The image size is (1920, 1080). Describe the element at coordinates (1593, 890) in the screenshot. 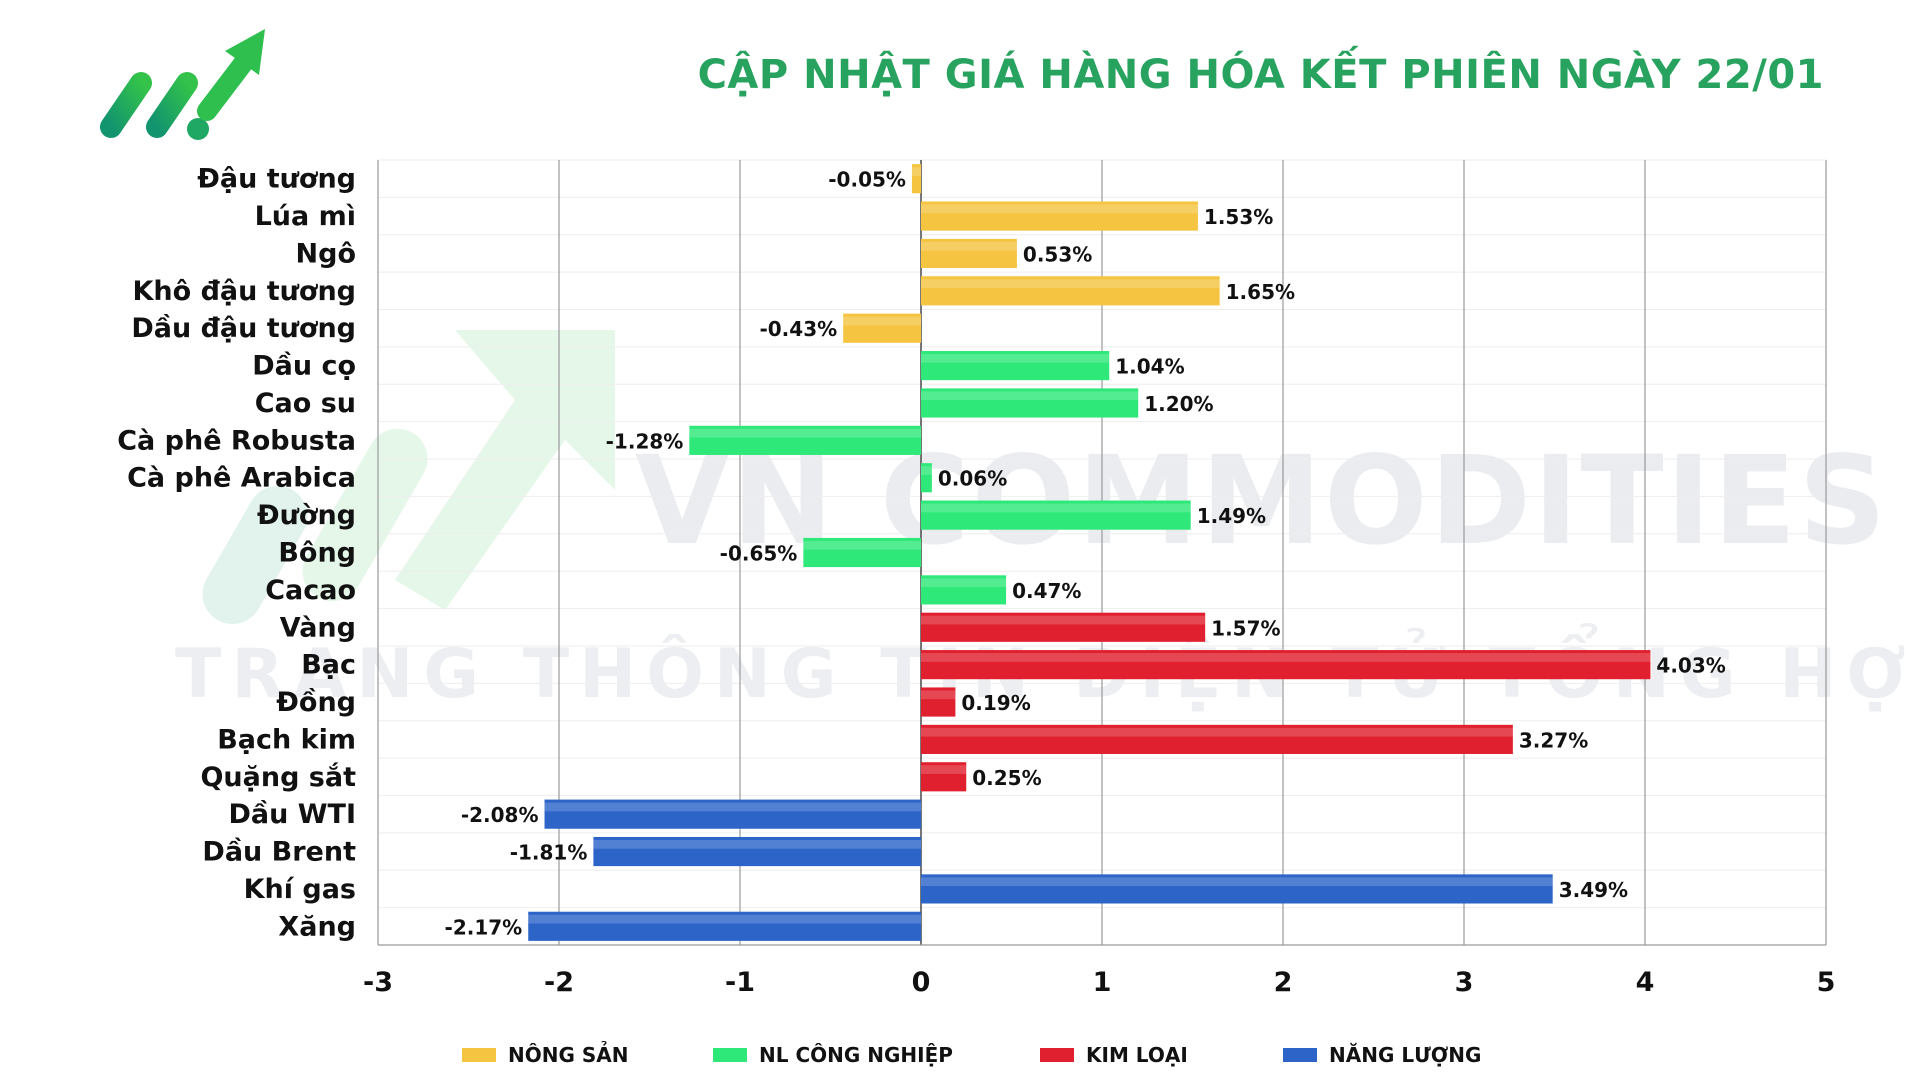

I see `value-label: 3.49%` at that location.